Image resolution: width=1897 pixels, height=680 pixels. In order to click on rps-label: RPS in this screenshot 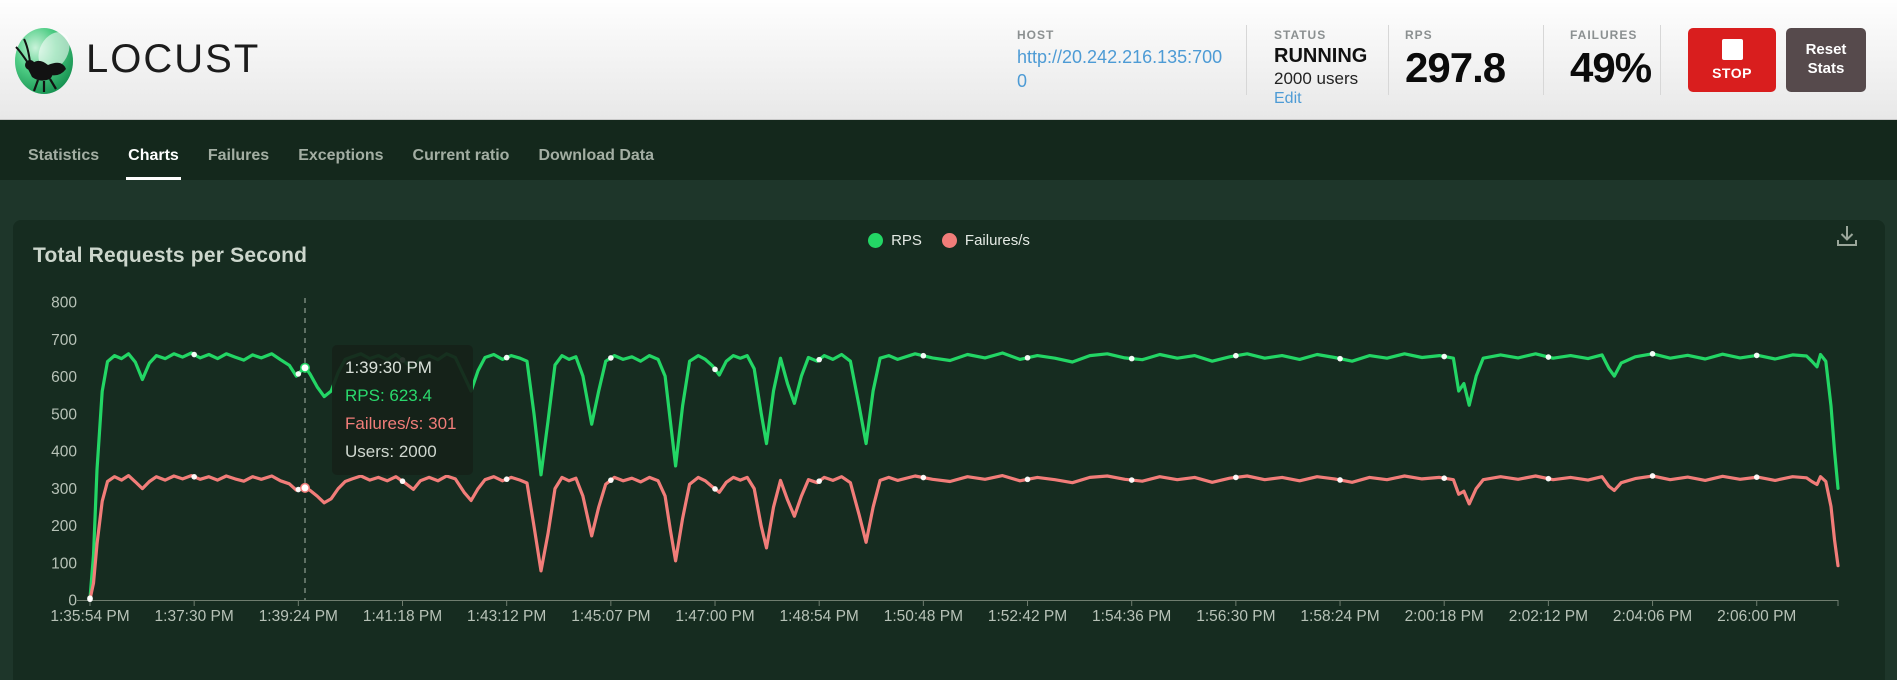, I will do `click(1419, 35)`.